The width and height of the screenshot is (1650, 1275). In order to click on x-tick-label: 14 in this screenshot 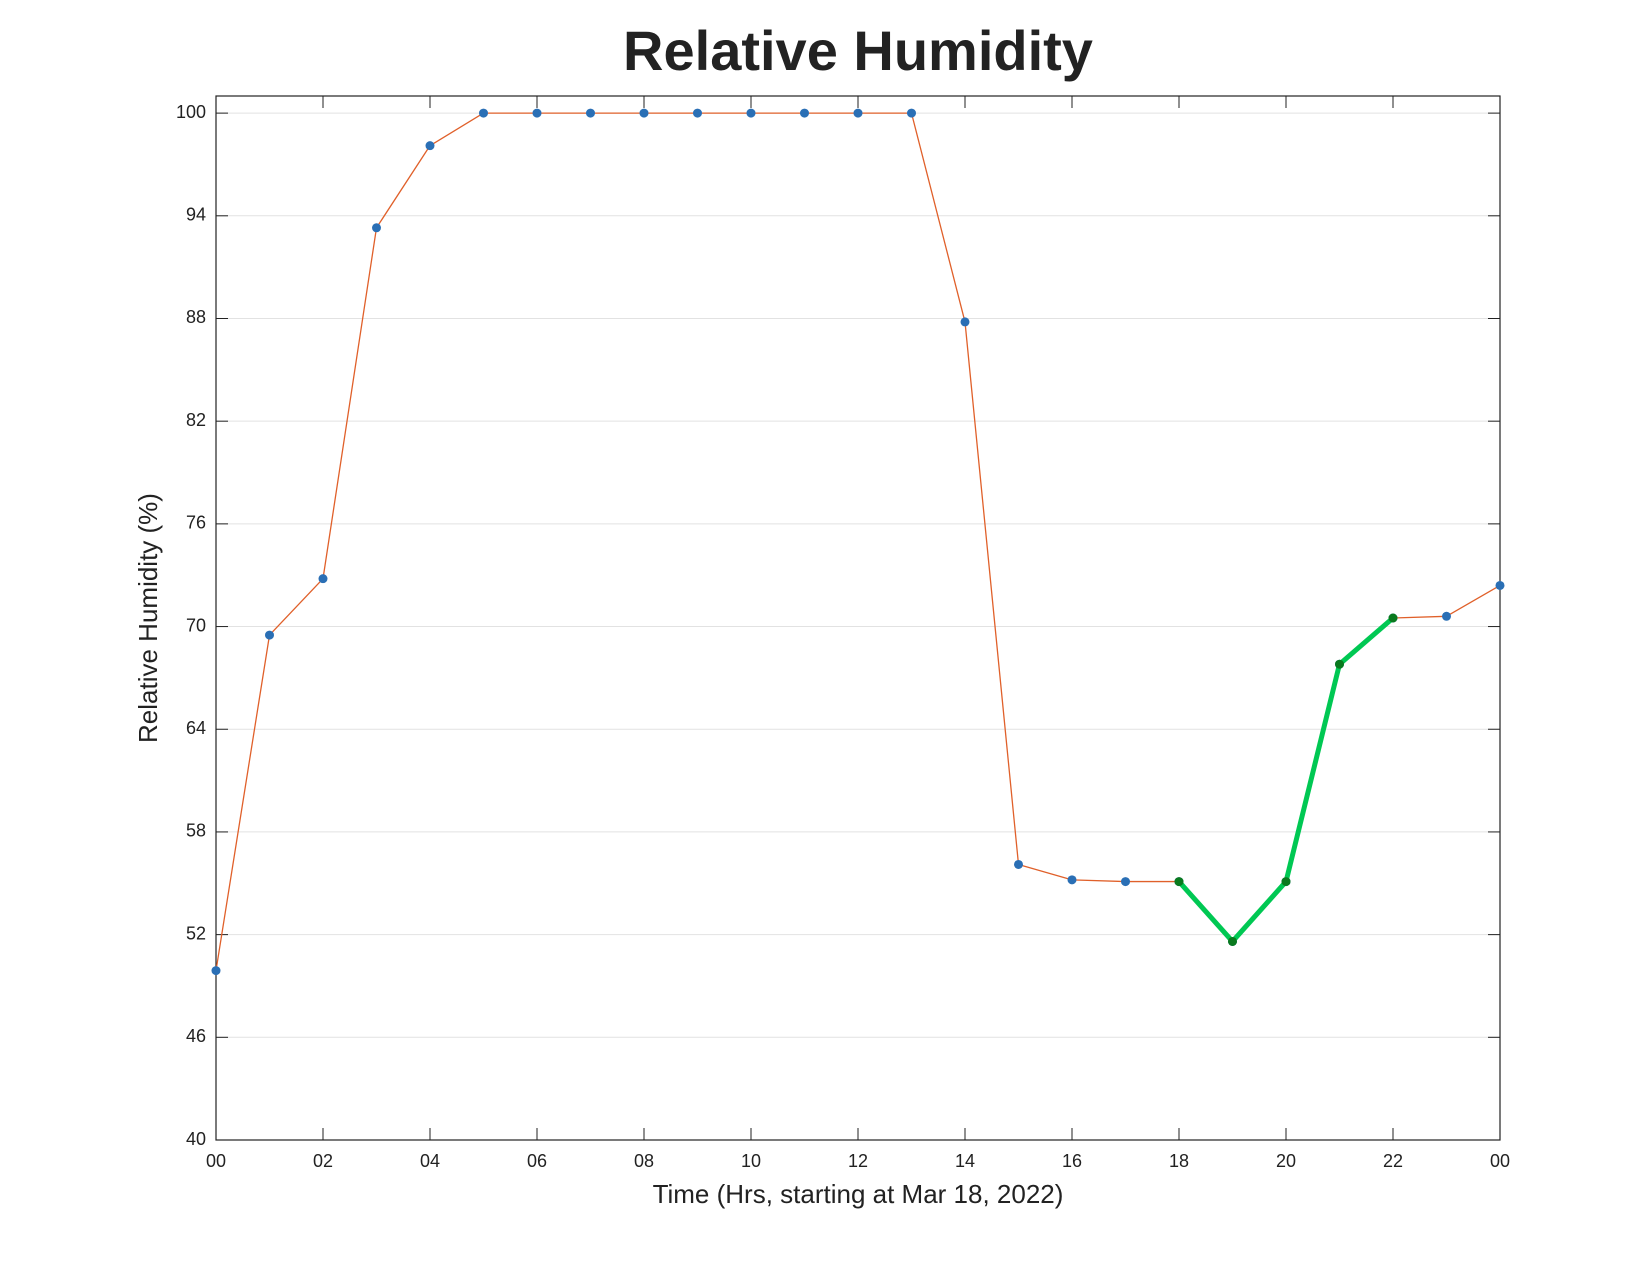, I will do `click(965, 1161)`.